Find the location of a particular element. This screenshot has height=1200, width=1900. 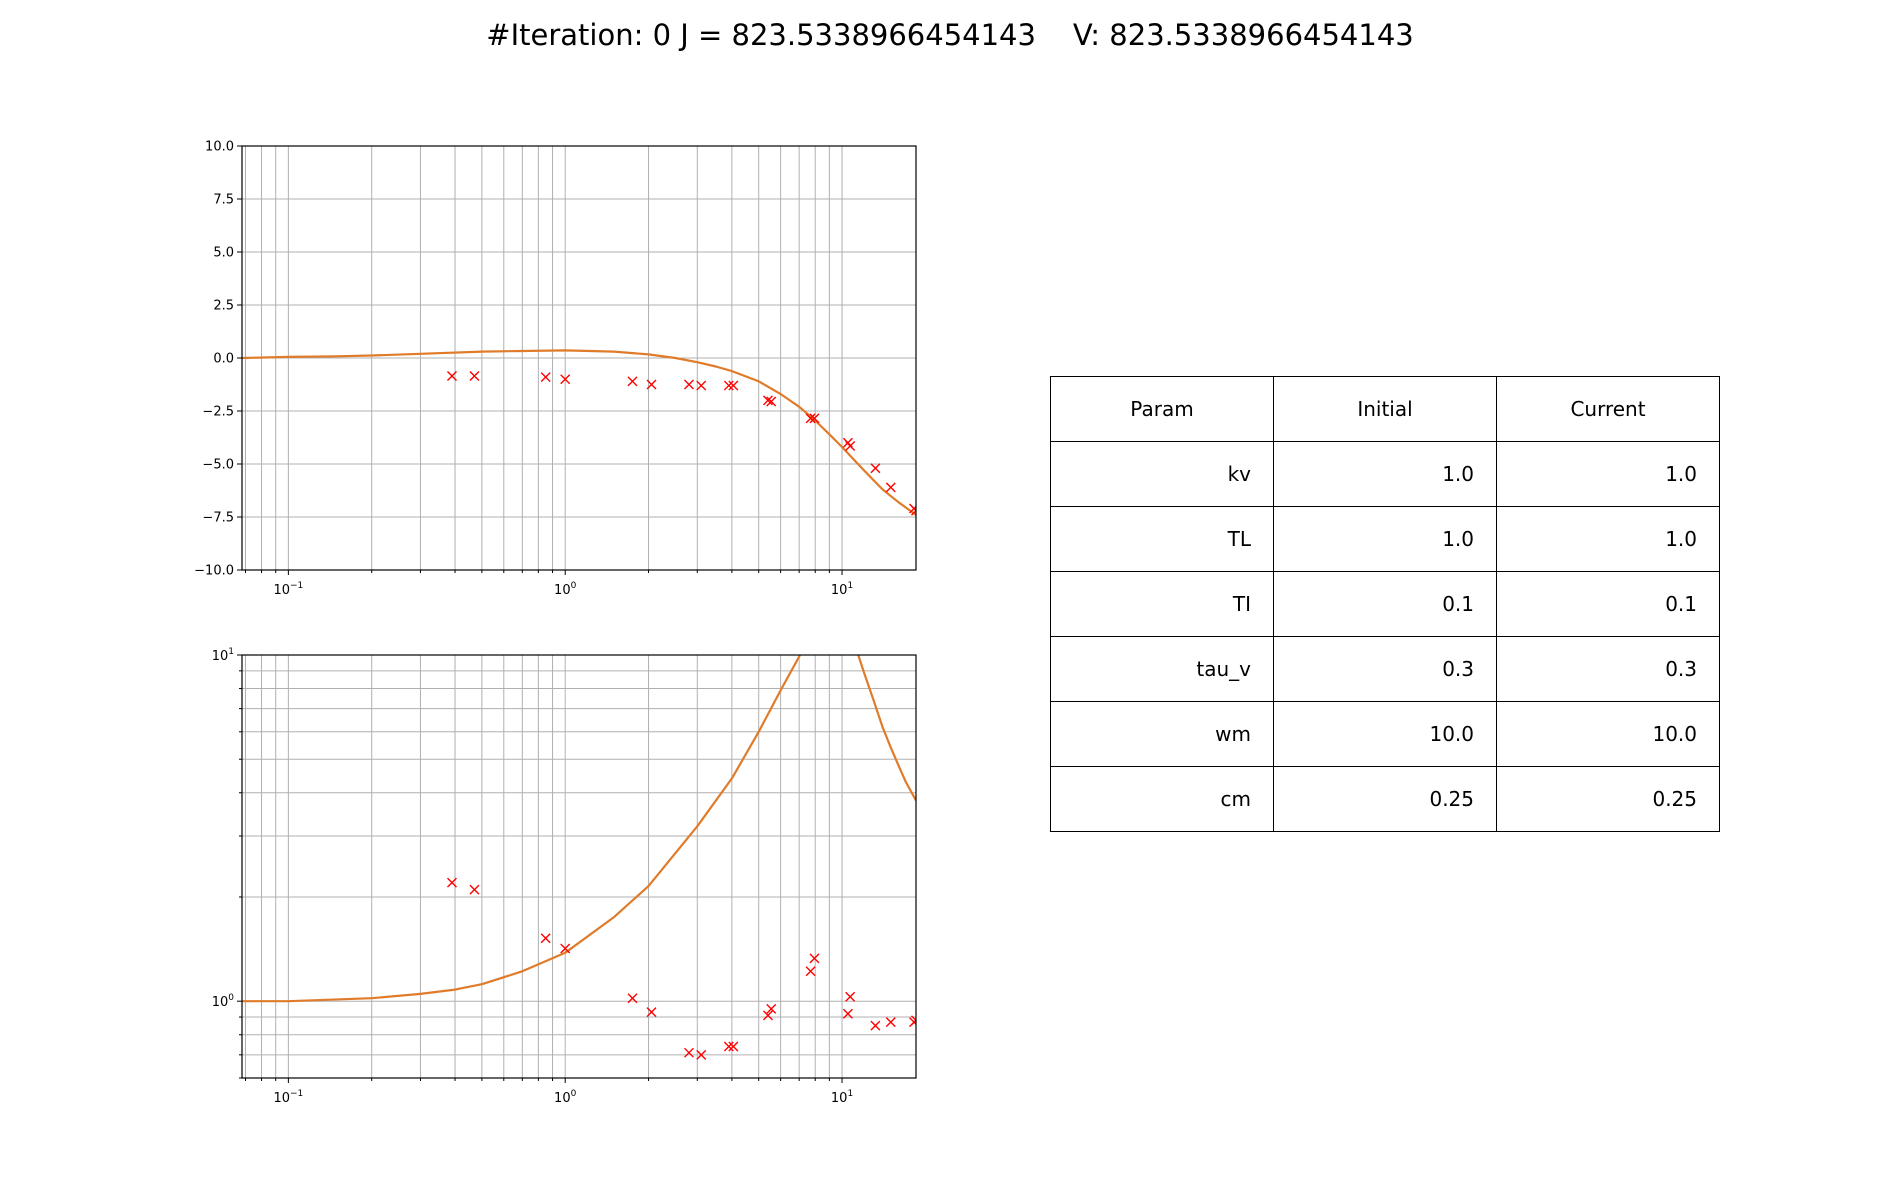

table-row: wm 10.0 10.0 is located at coordinates (1385, 734).